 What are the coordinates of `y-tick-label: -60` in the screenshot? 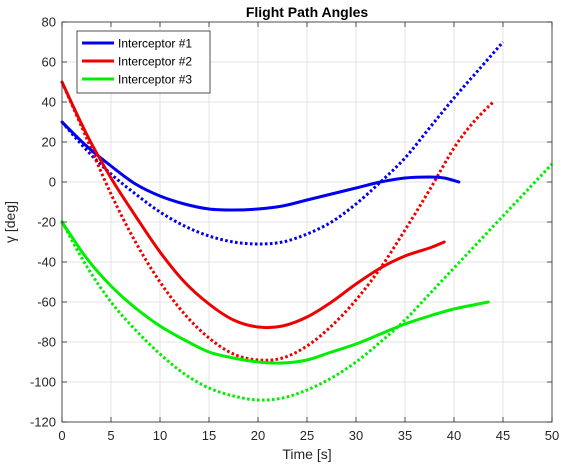 It's located at (46, 302).